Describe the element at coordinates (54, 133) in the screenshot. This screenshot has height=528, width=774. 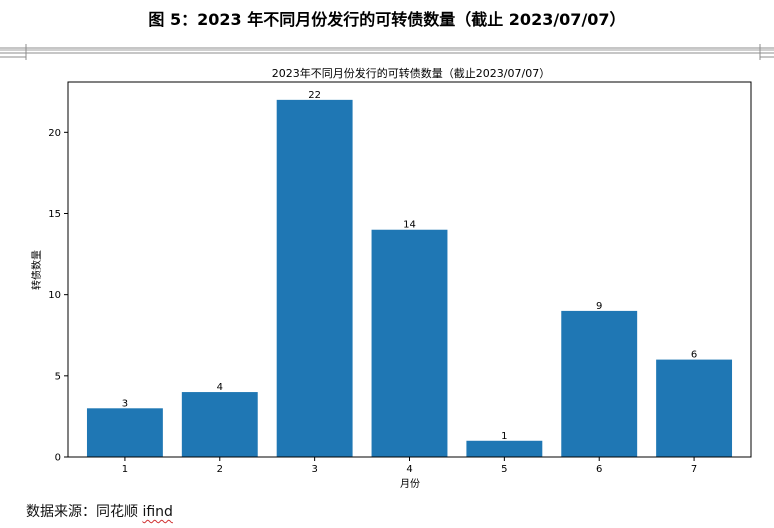
I see `y-tick-label: 20` at that location.